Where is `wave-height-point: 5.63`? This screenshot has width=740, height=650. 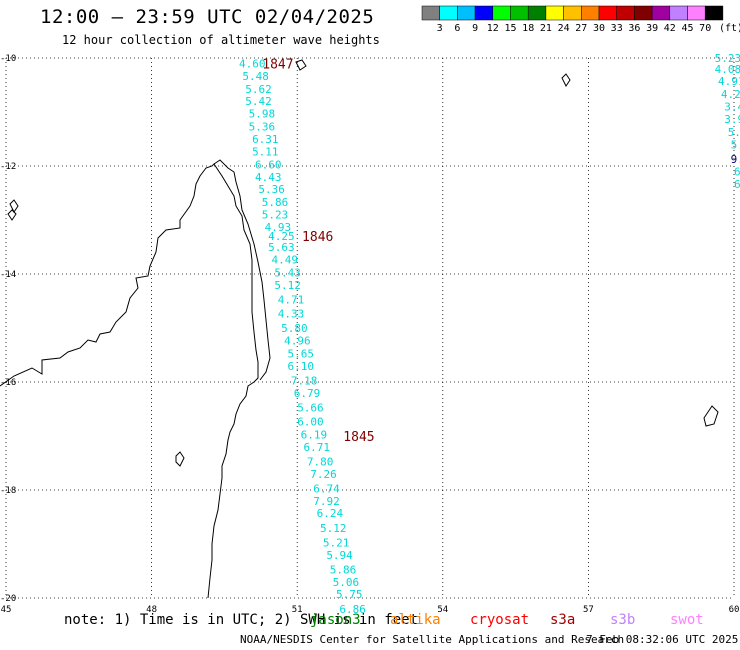 wave-height-point: 5.63 is located at coordinates (281, 247).